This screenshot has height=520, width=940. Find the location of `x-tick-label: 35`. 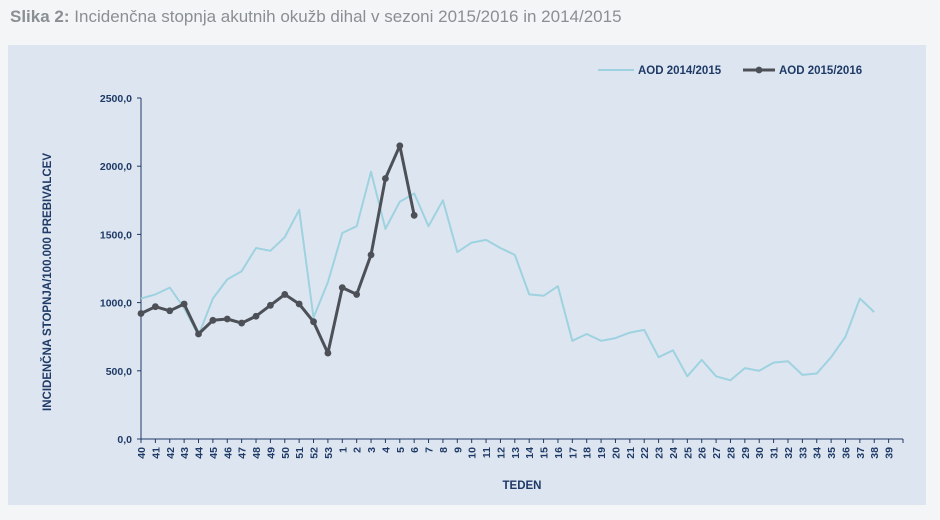

x-tick-label: 35 is located at coordinates (832, 453).